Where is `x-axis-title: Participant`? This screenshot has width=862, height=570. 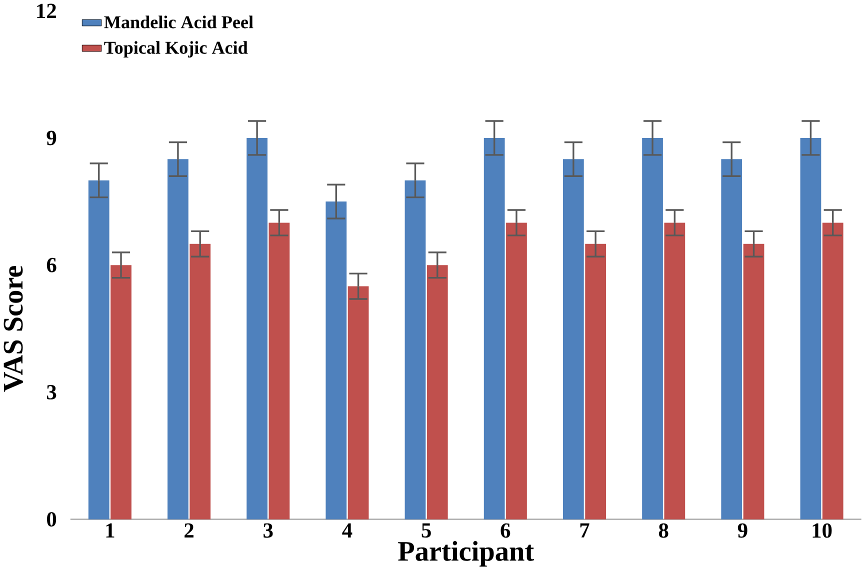
x-axis-title: Participant is located at coordinates (466, 553).